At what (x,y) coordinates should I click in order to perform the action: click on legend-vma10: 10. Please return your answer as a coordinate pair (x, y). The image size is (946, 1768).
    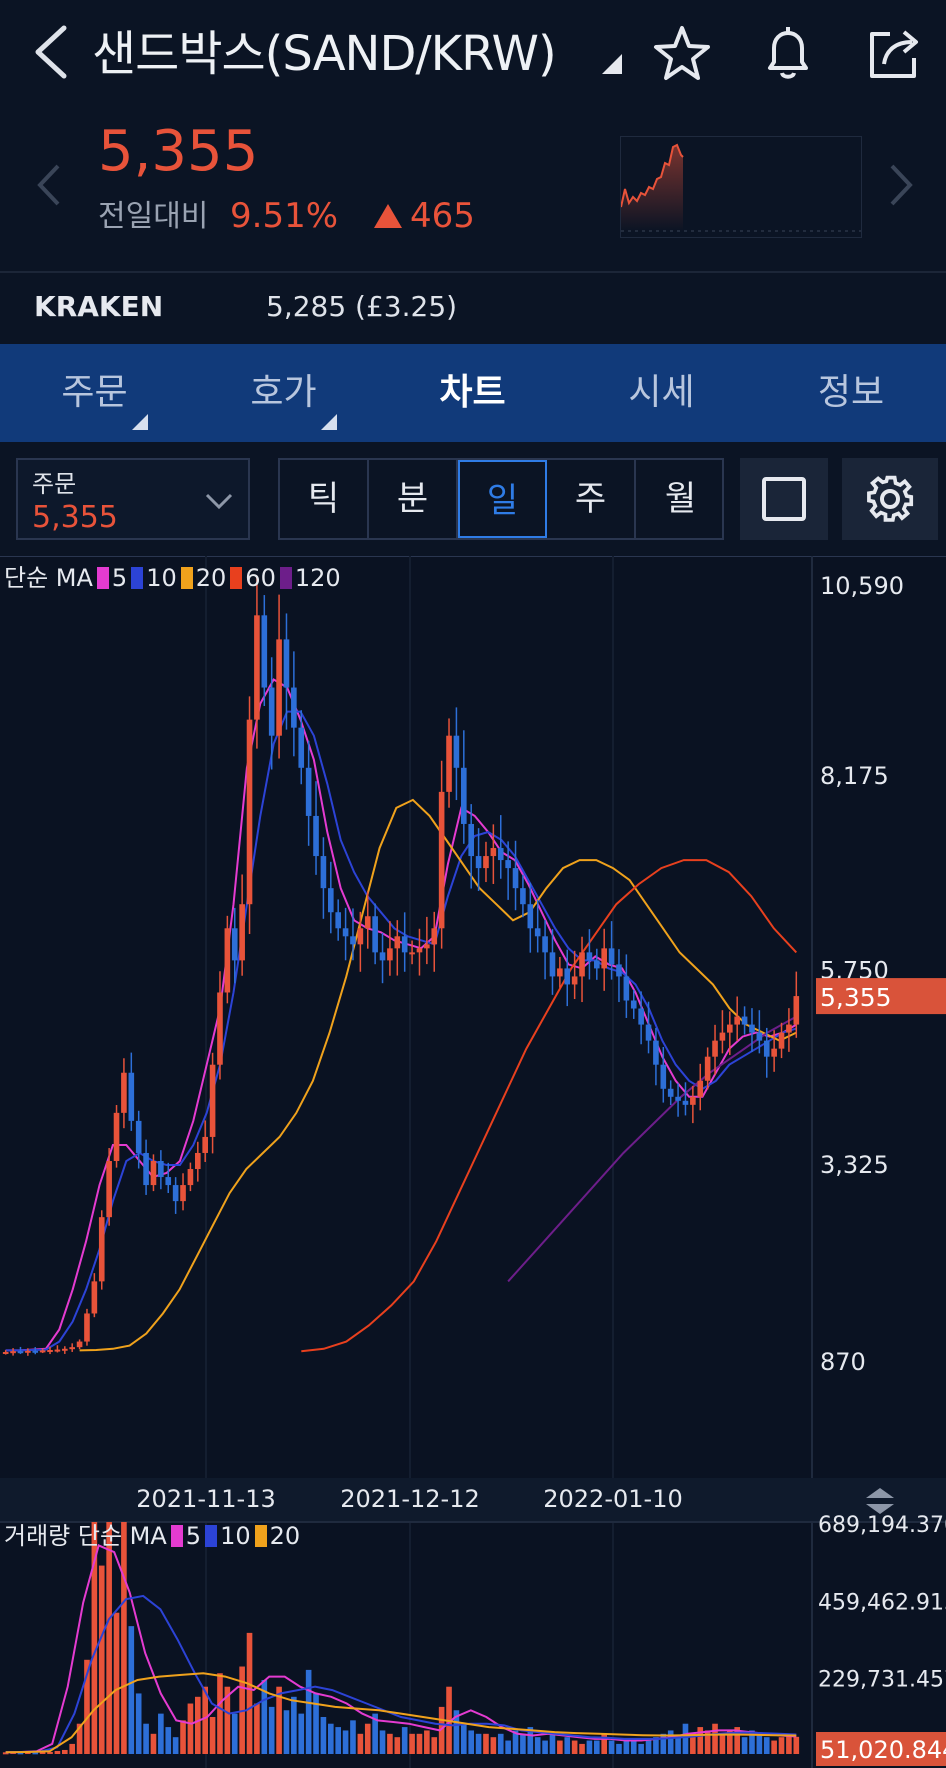
    Looking at the image, I should click on (235, 1536).